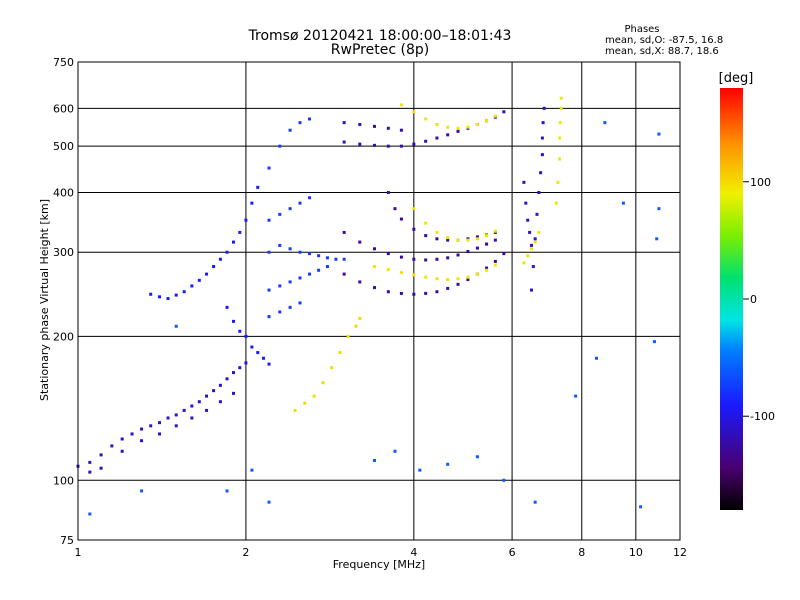 The height and width of the screenshot is (600, 800). Describe the element at coordinates (413, 552) in the screenshot. I see `x-tick-label: 4` at that location.